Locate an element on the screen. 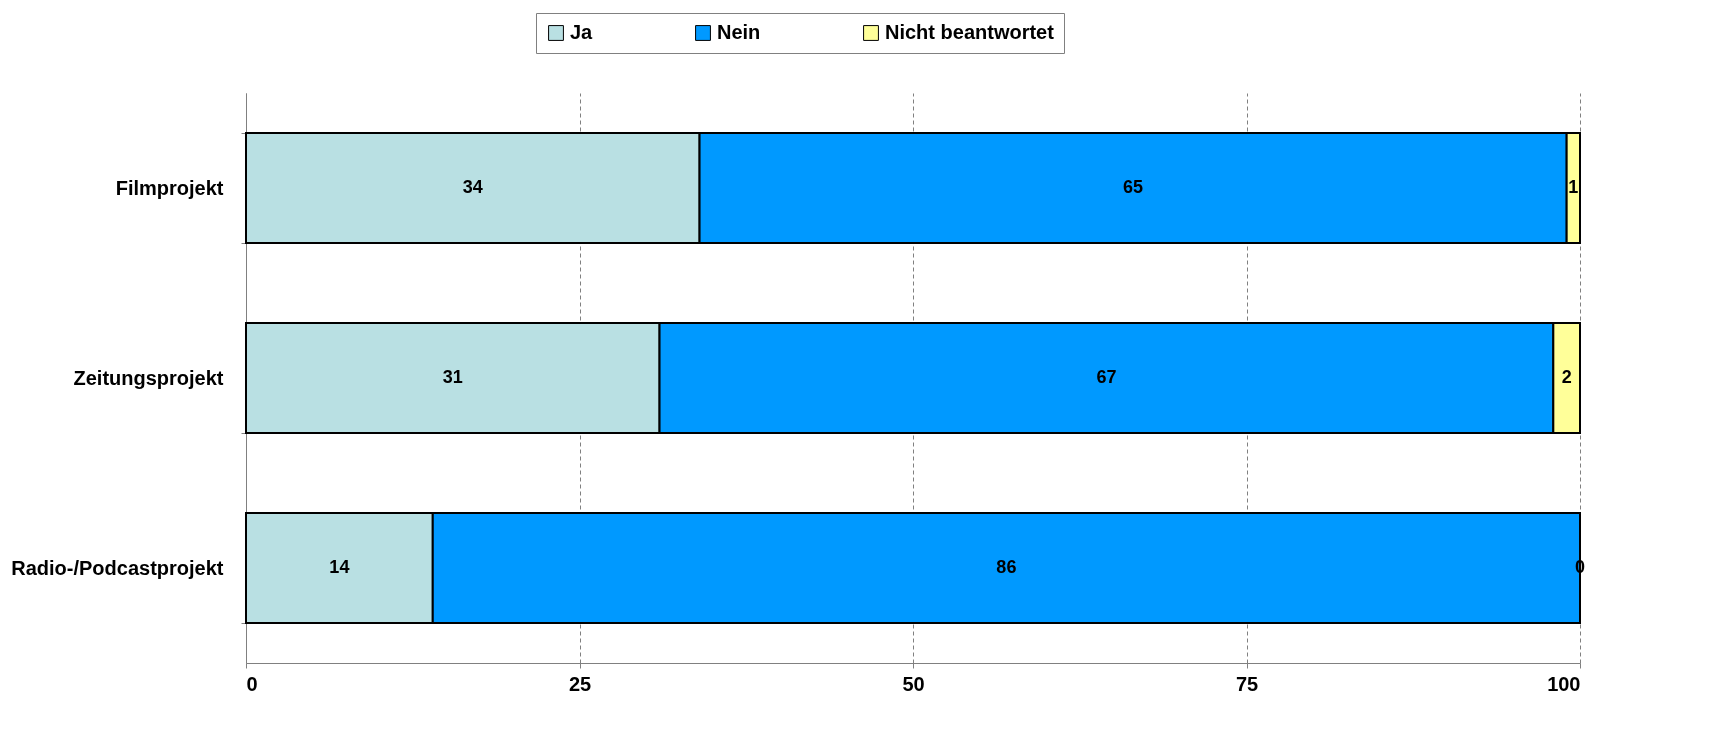 This screenshot has height=734, width=1719. data-label: 31 is located at coordinates (452, 377).